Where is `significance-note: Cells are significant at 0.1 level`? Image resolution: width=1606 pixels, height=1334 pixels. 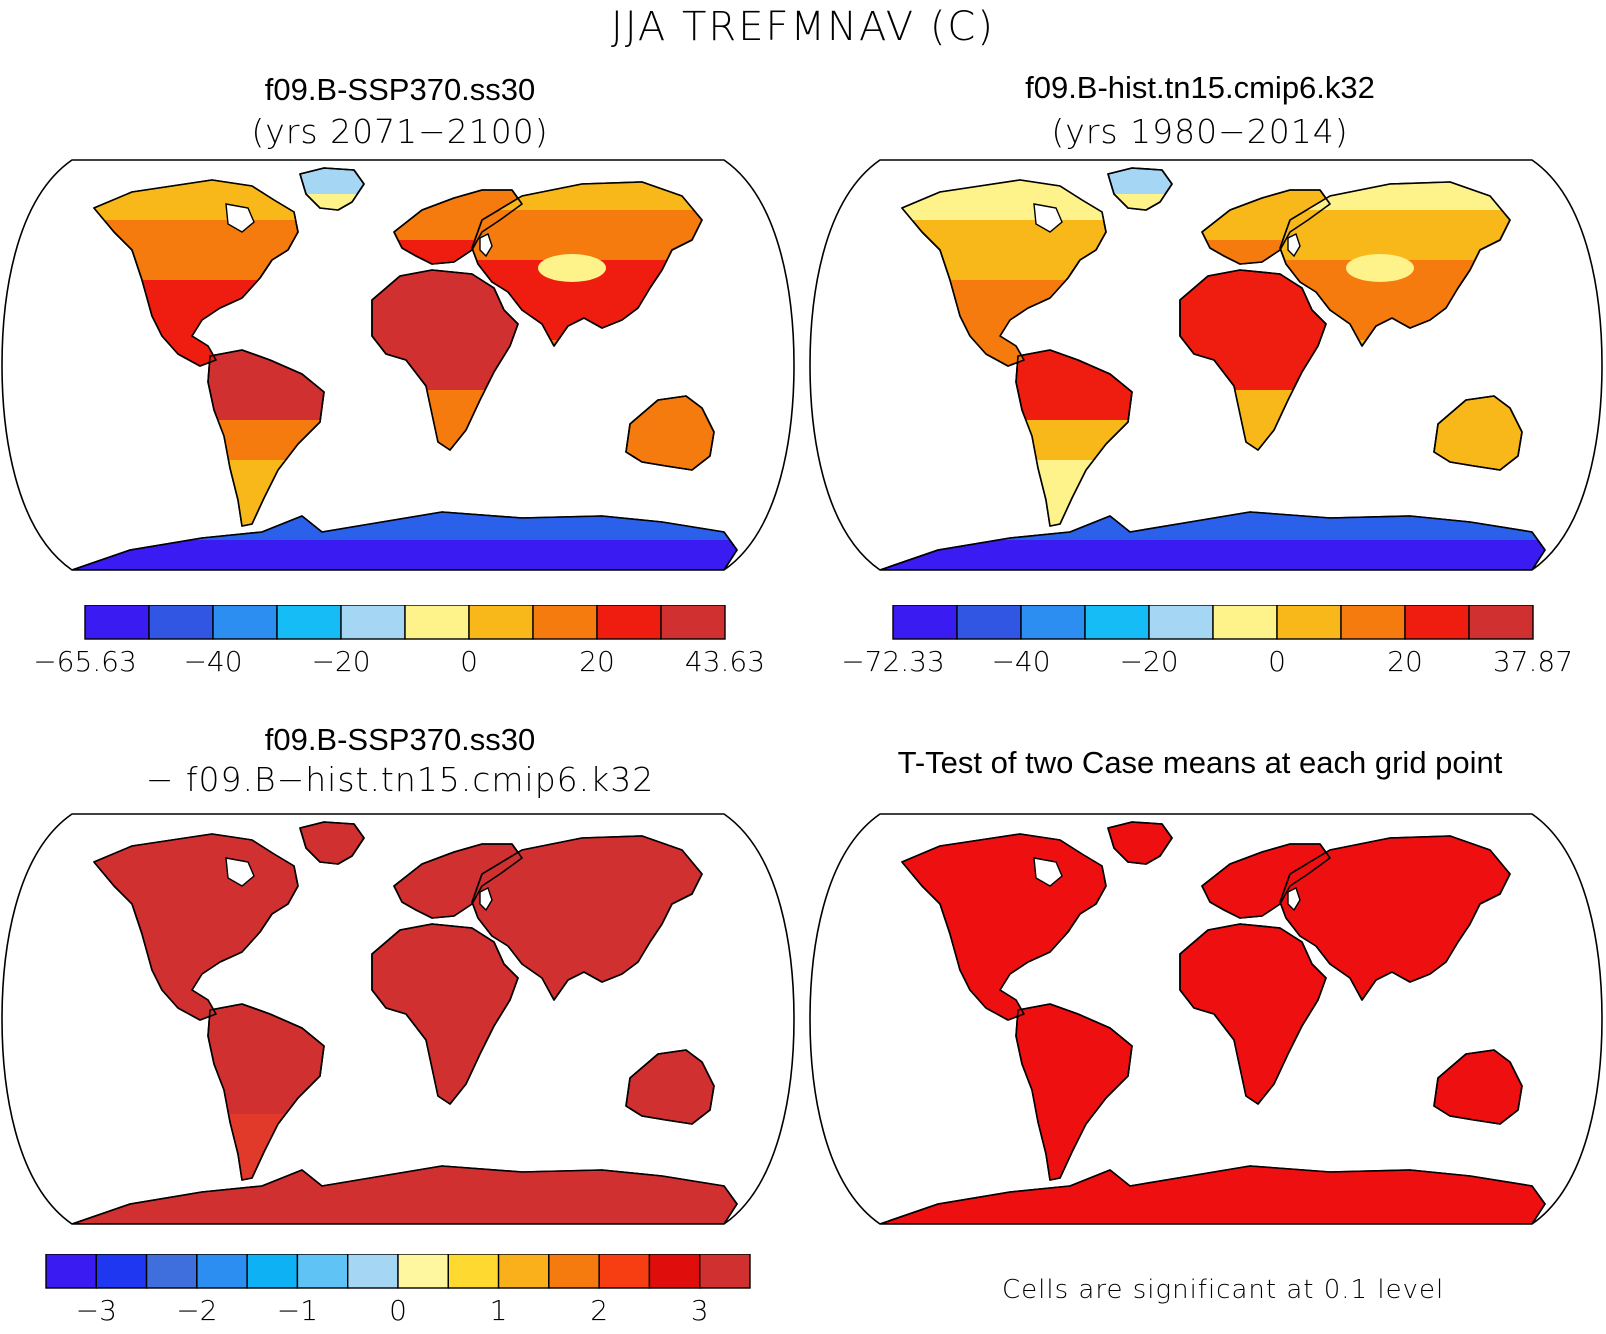 significance-note: Cells are significant at 0.1 level is located at coordinates (1223, 1290).